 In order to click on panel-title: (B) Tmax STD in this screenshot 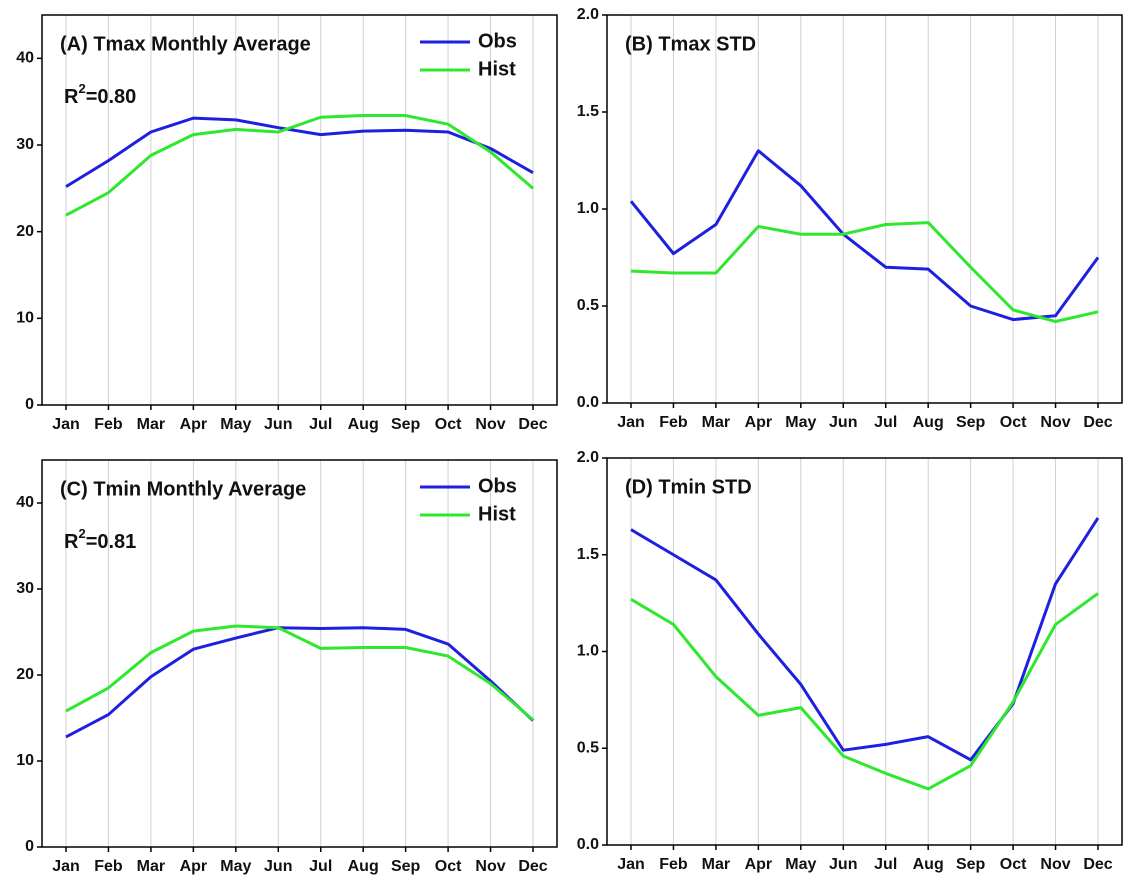, I will do `click(690, 44)`.